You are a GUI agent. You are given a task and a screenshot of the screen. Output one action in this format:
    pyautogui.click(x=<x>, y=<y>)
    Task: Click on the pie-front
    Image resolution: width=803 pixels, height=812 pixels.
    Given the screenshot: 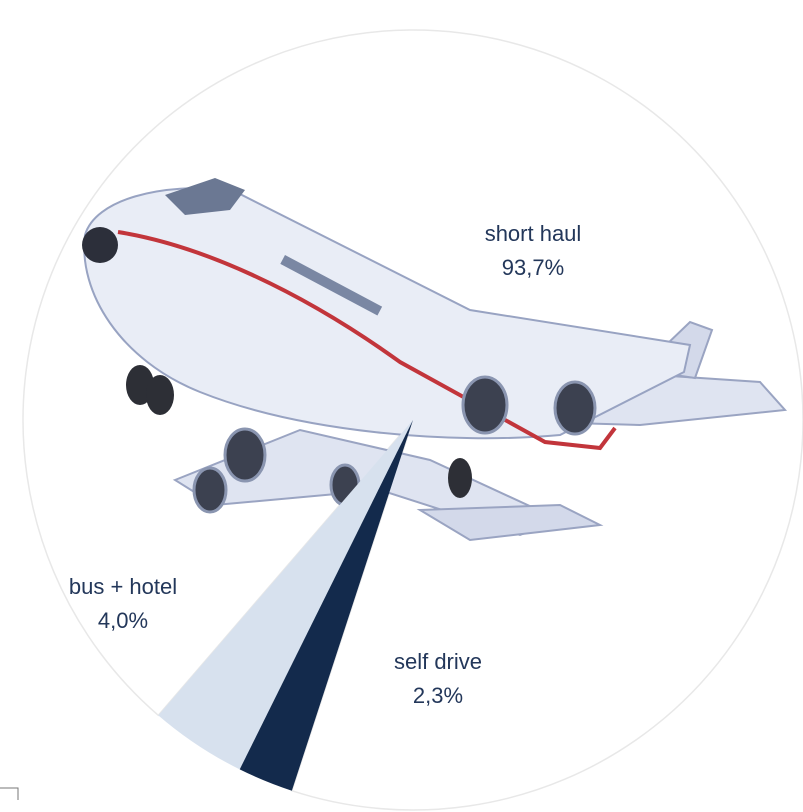 What is the action you would take?
    pyautogui.click(x=285, y=605)
    